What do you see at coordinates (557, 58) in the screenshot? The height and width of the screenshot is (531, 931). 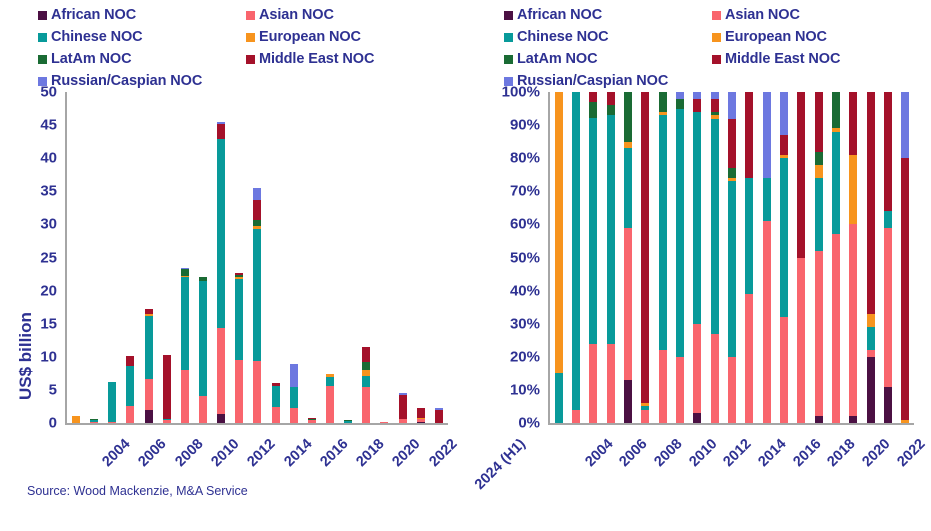 I see `legend-label-latam-2: LatAm NOC` at bounding box center [557, 58].